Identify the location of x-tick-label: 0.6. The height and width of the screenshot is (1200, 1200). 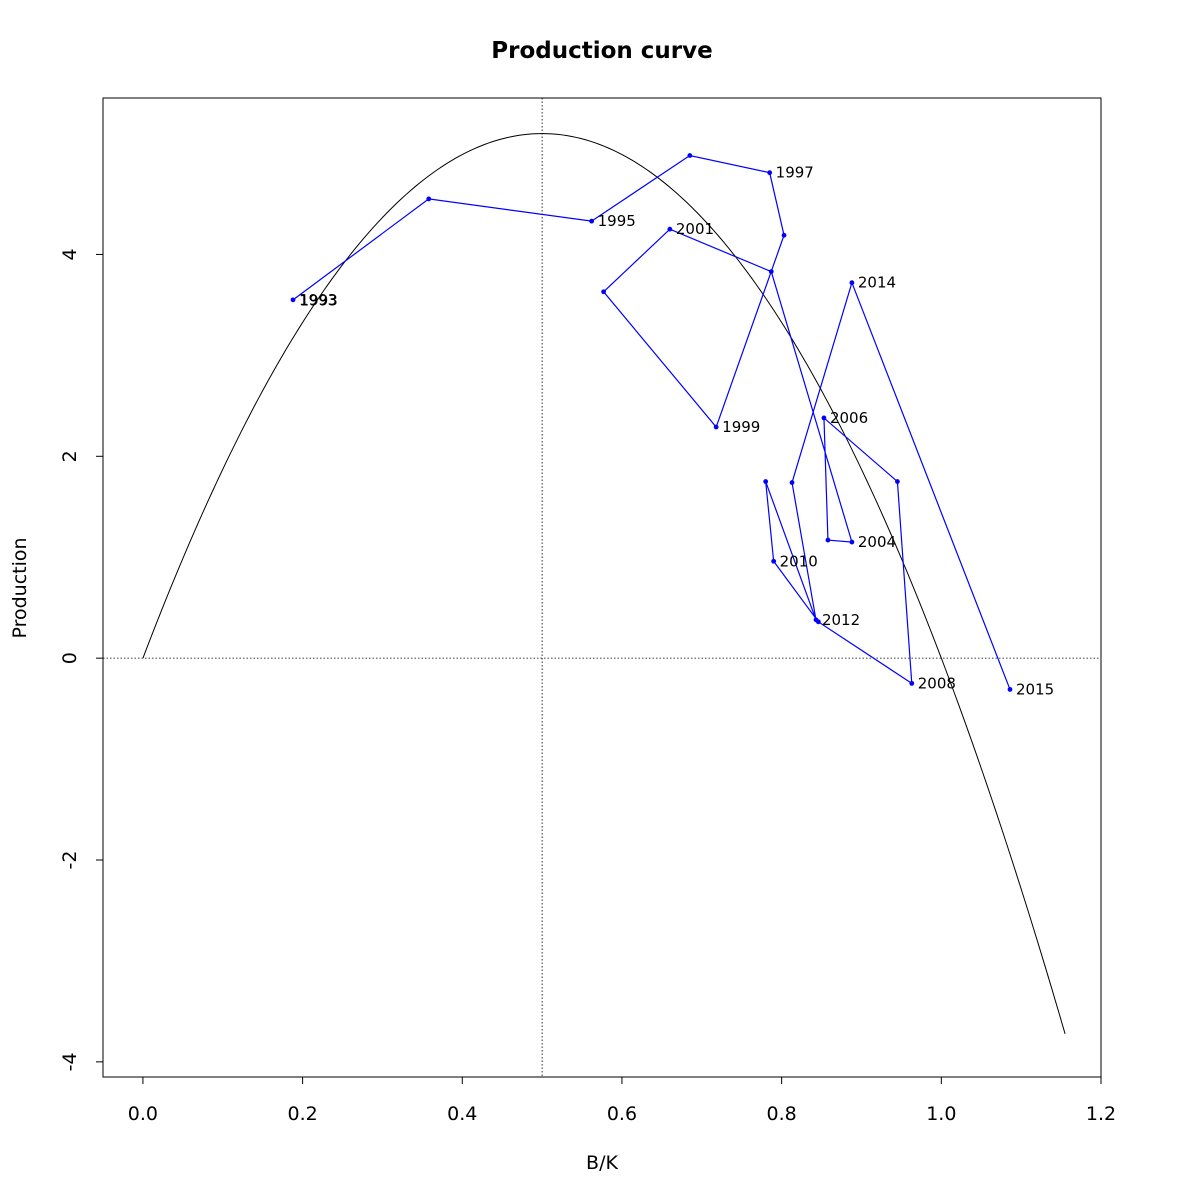
(622, 1114).